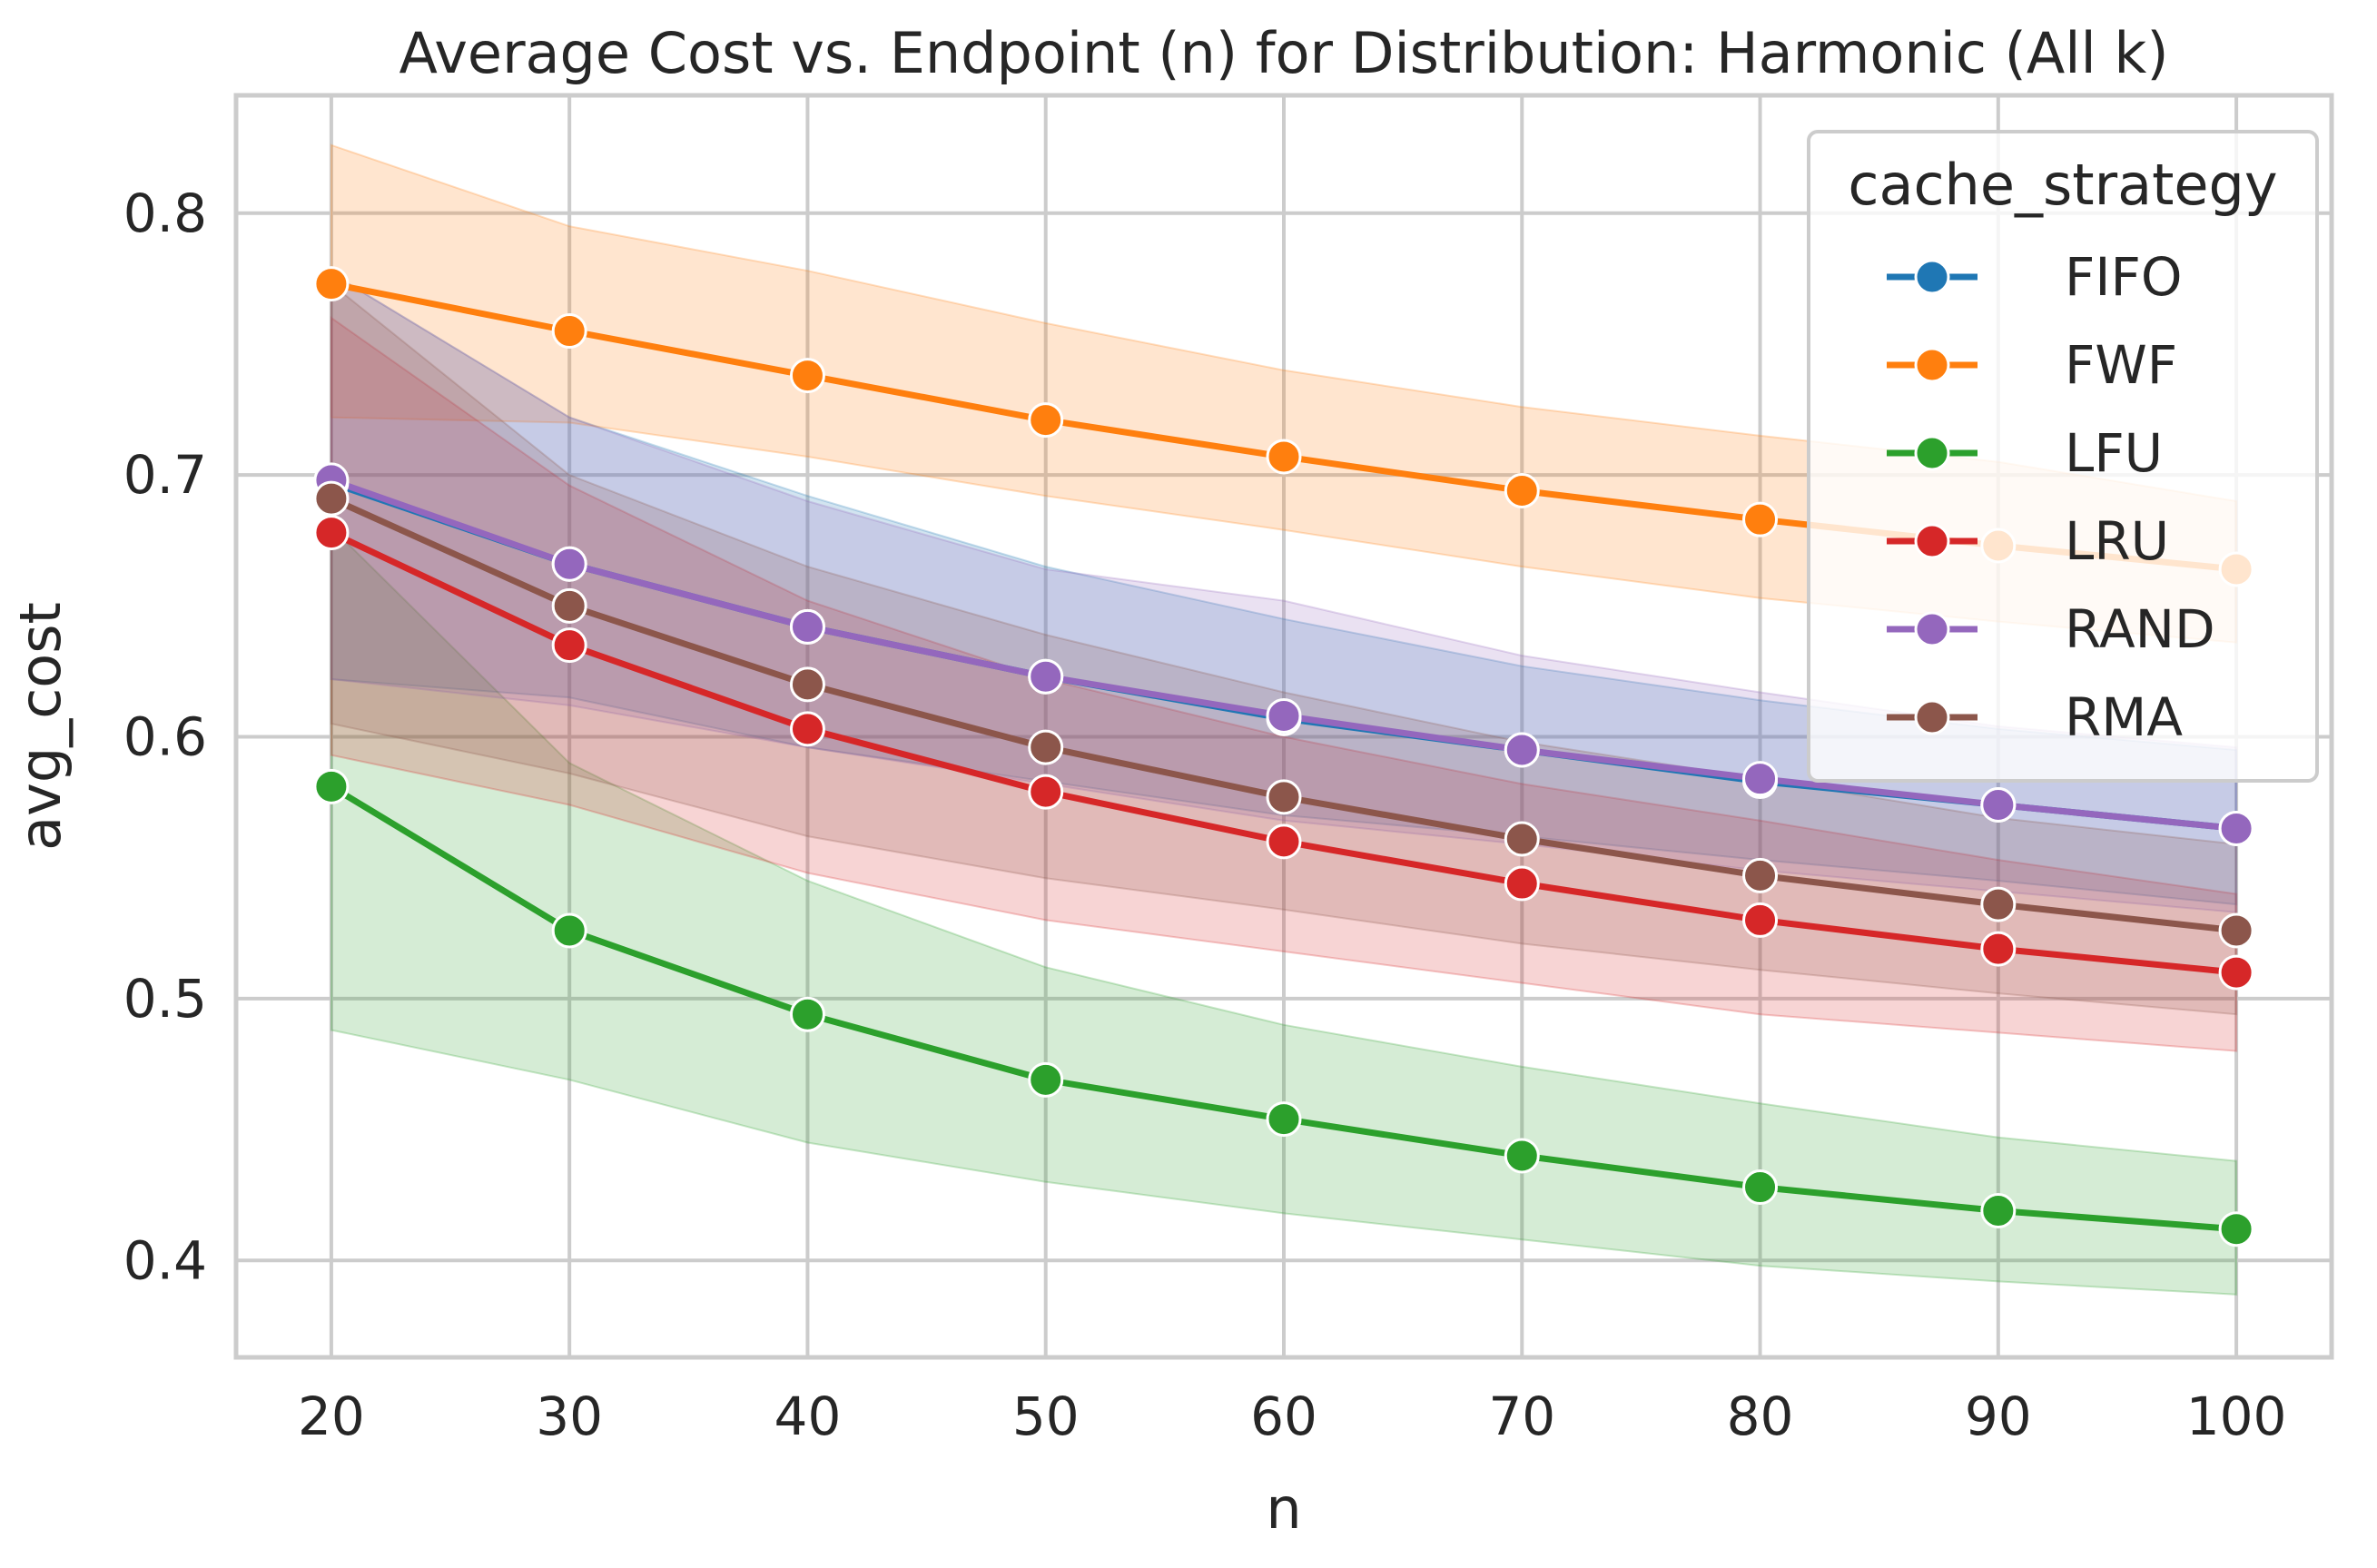 This screenshot has width=2377, height=1568. Describe the element at coordinates (1999, 1416) in the screenshot. I see `x-tick-label: 90` at that location.